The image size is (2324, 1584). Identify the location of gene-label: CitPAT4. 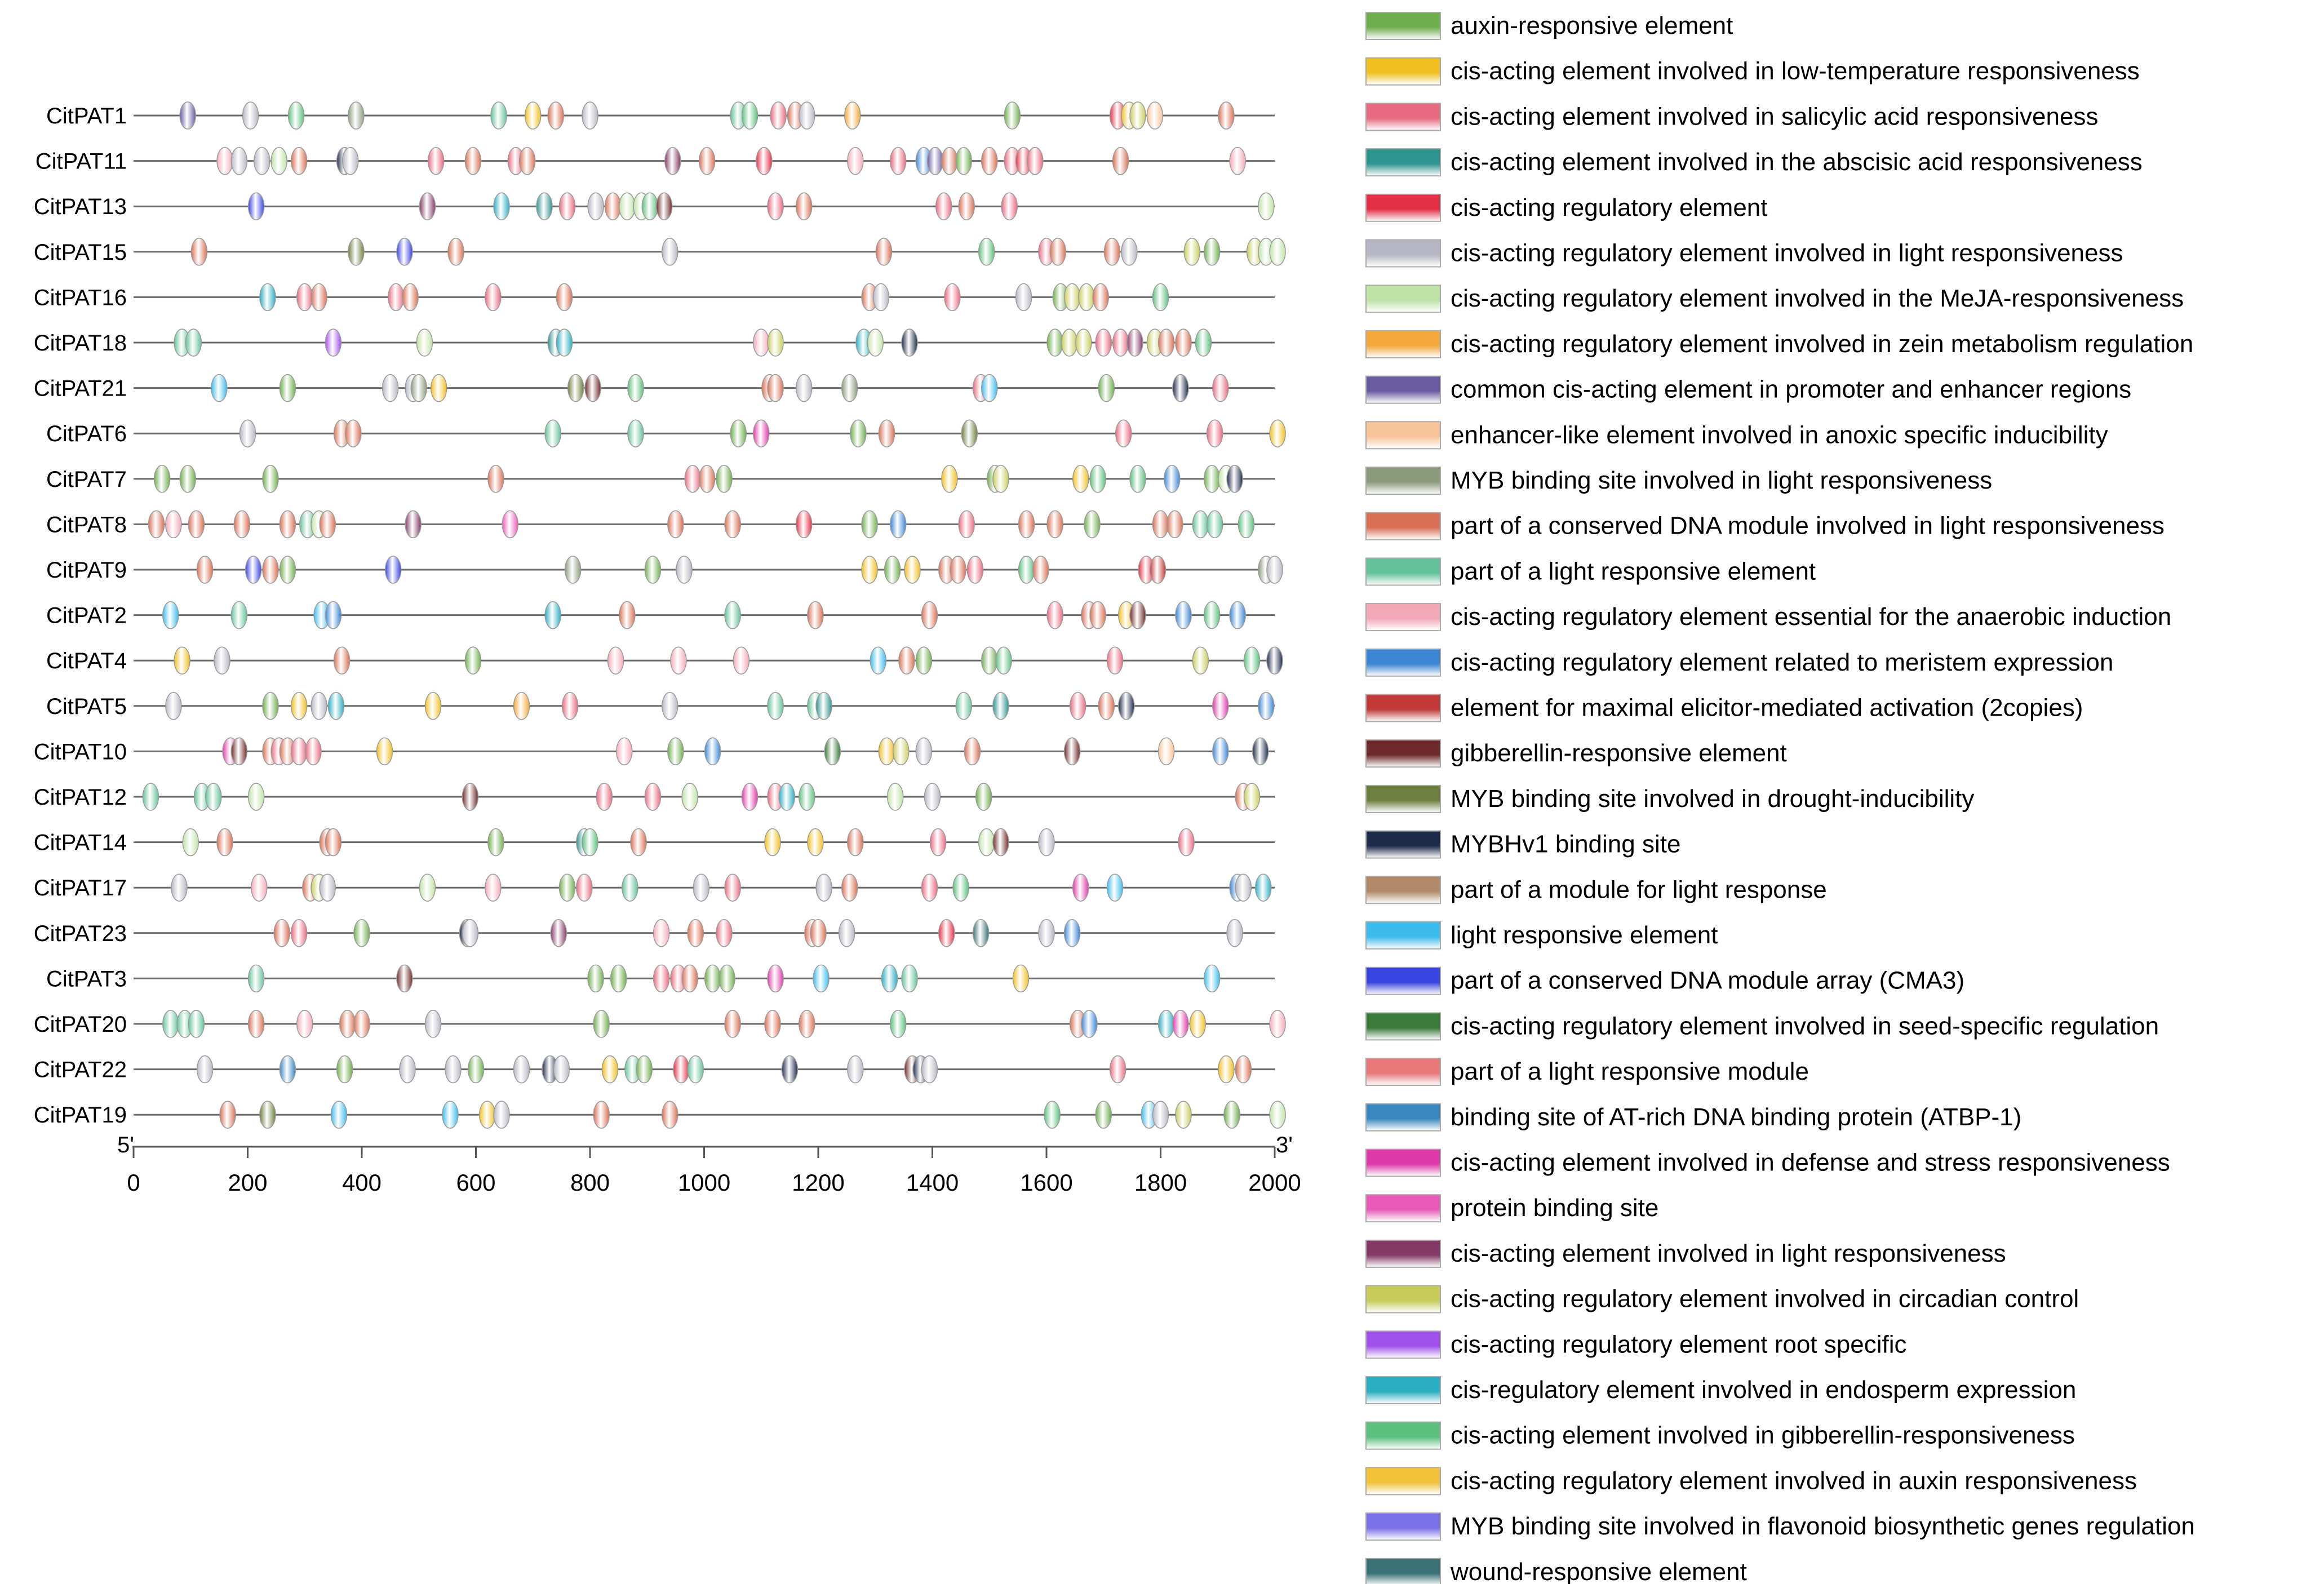
(86, 661).